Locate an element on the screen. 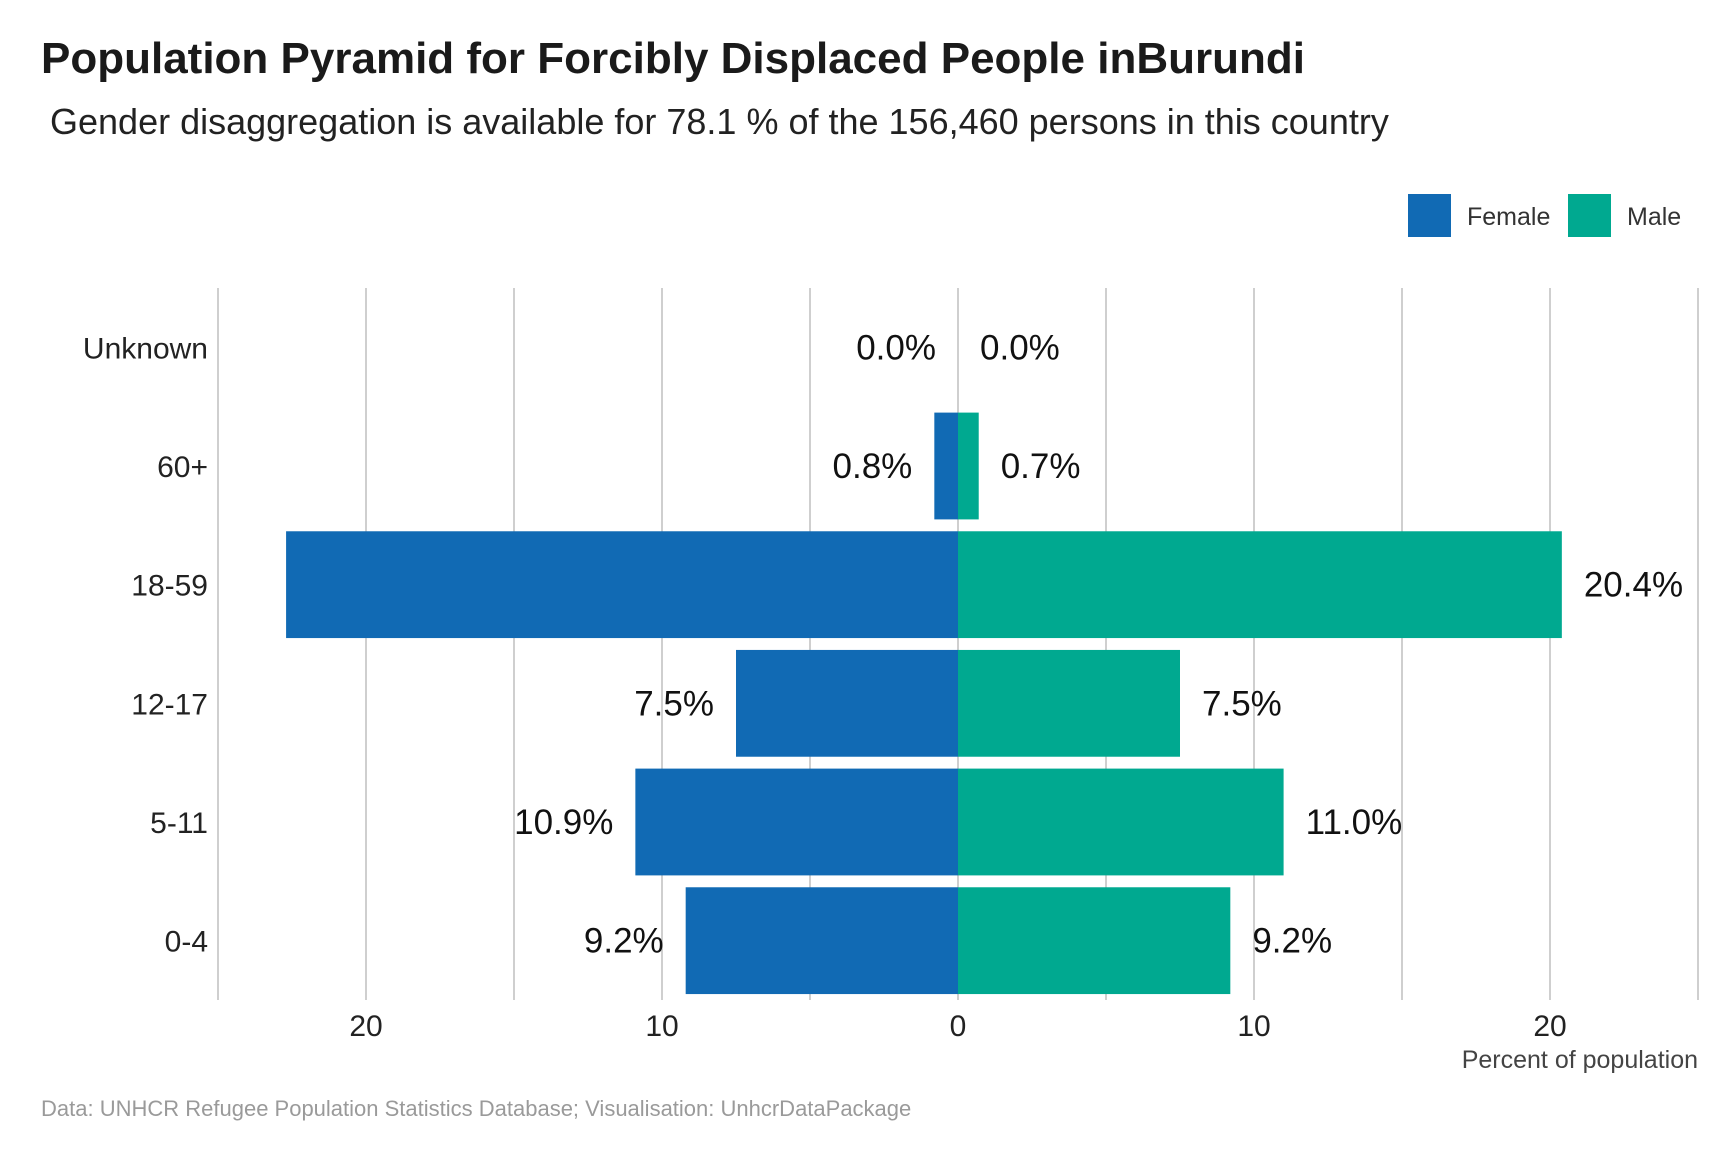 This screenshot has width=1728, height=1152. legend: Female Male is located at coordinates (1544, 215).